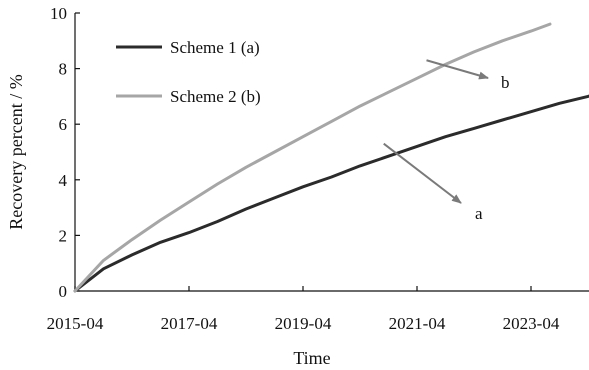 This screenshot has height=370, width=589. Describe the element at coordinates (63, 69) in the screenshot. I see `y-tick-label: 8` at that location.